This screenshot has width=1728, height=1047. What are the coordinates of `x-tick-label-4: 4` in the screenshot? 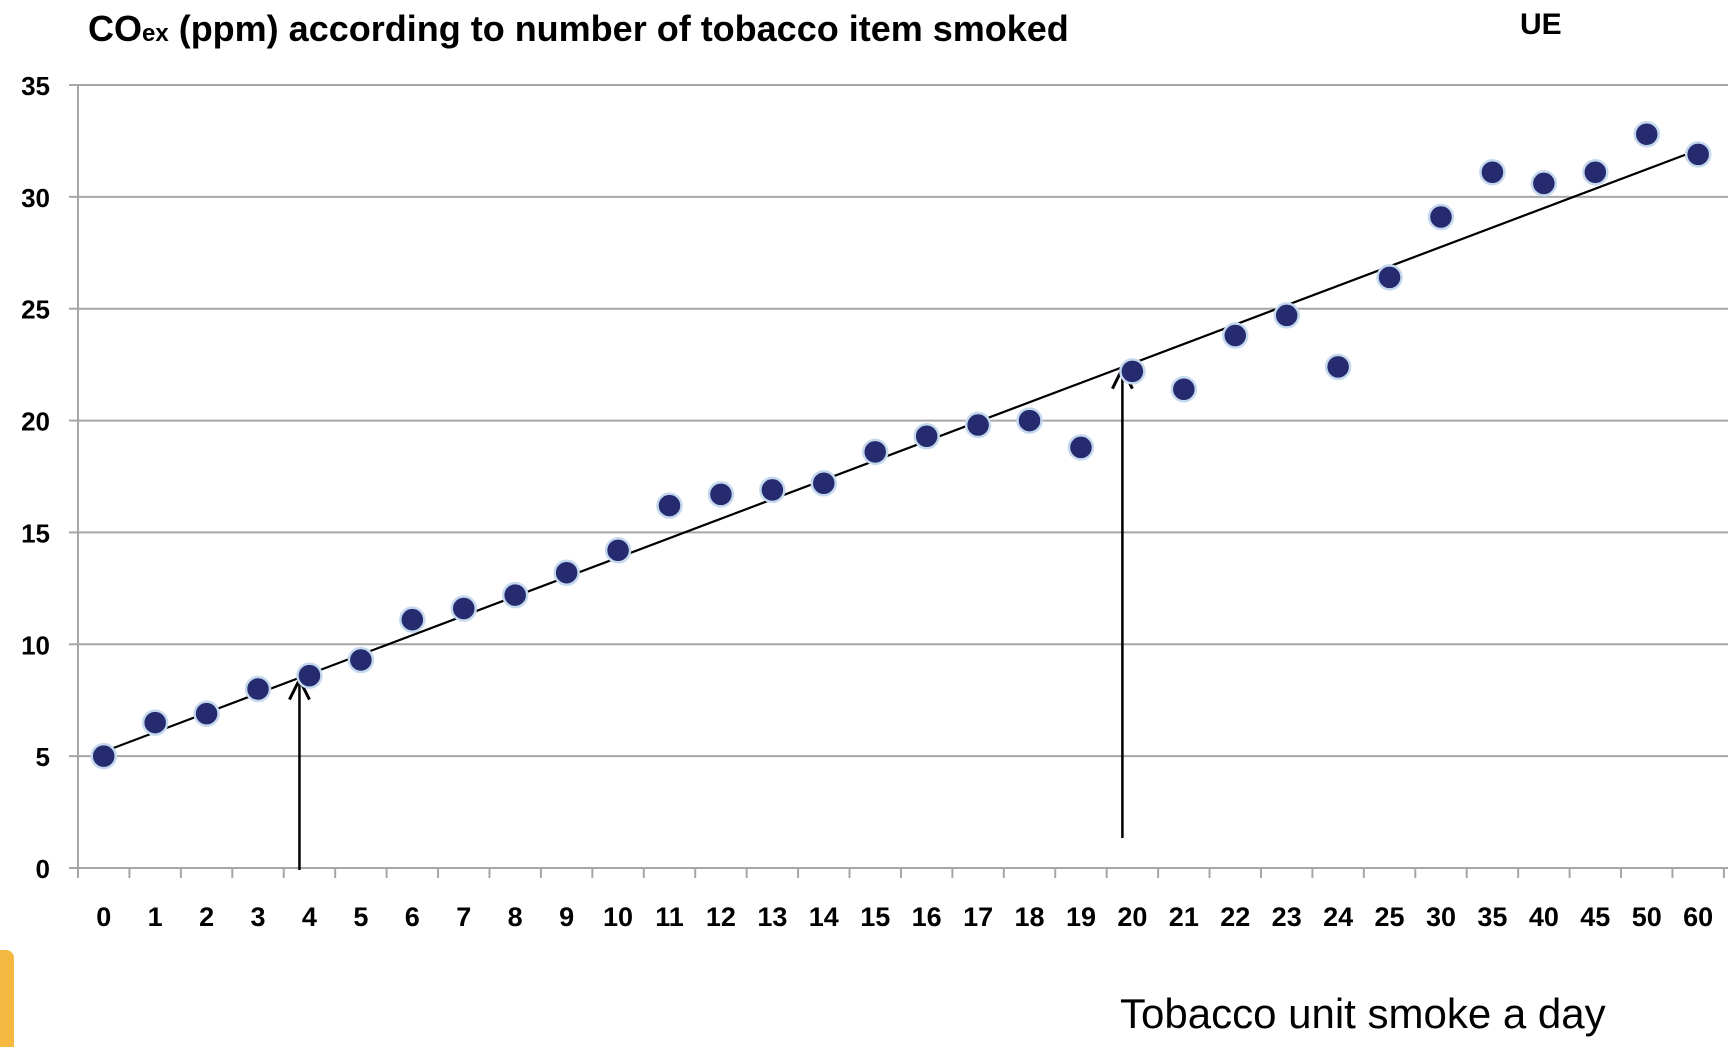 It's located at (309, 917).